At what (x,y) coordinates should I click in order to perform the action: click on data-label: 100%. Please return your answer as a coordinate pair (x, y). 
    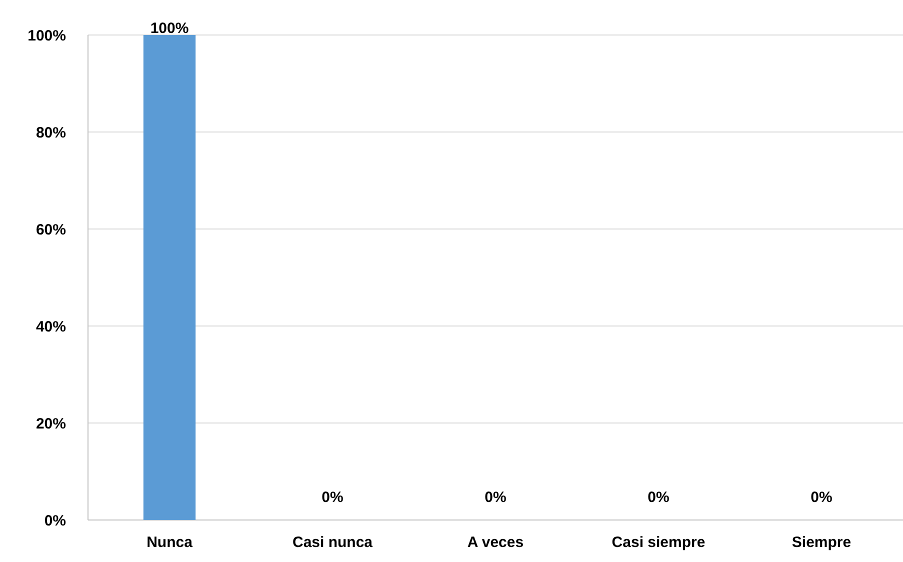
    Looking at the image, I should click on (169, 28).